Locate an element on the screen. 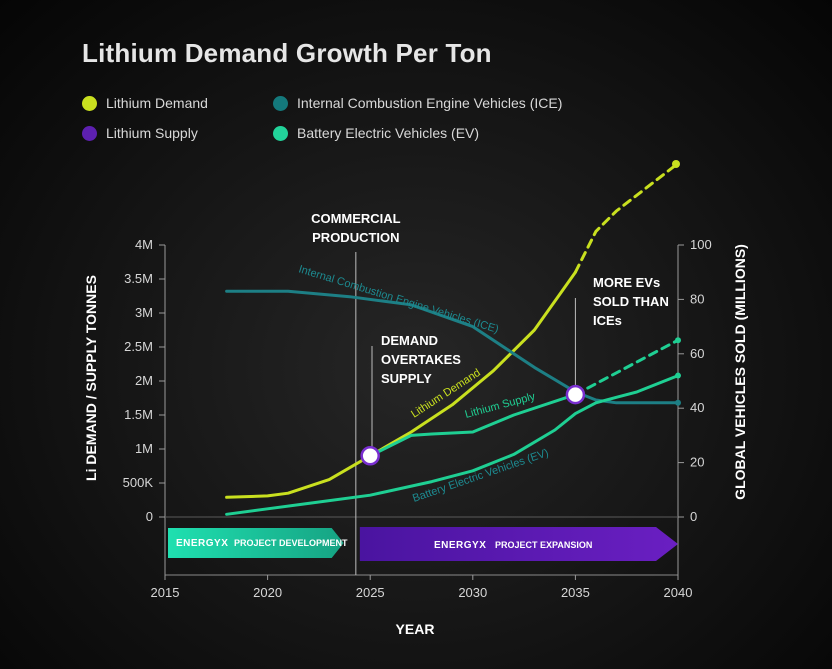  y-left-tick-label: 0 is located at coordinates (149, 516).